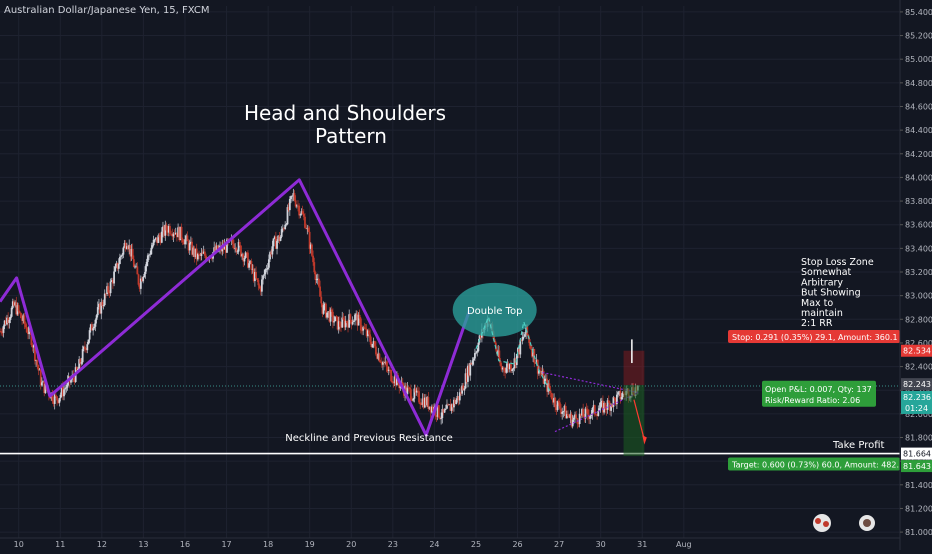 This screenshot has width=932, height=554. Describe the element at coordinates (634, 368) in the screenshot. I see `stop-zone` at that location.